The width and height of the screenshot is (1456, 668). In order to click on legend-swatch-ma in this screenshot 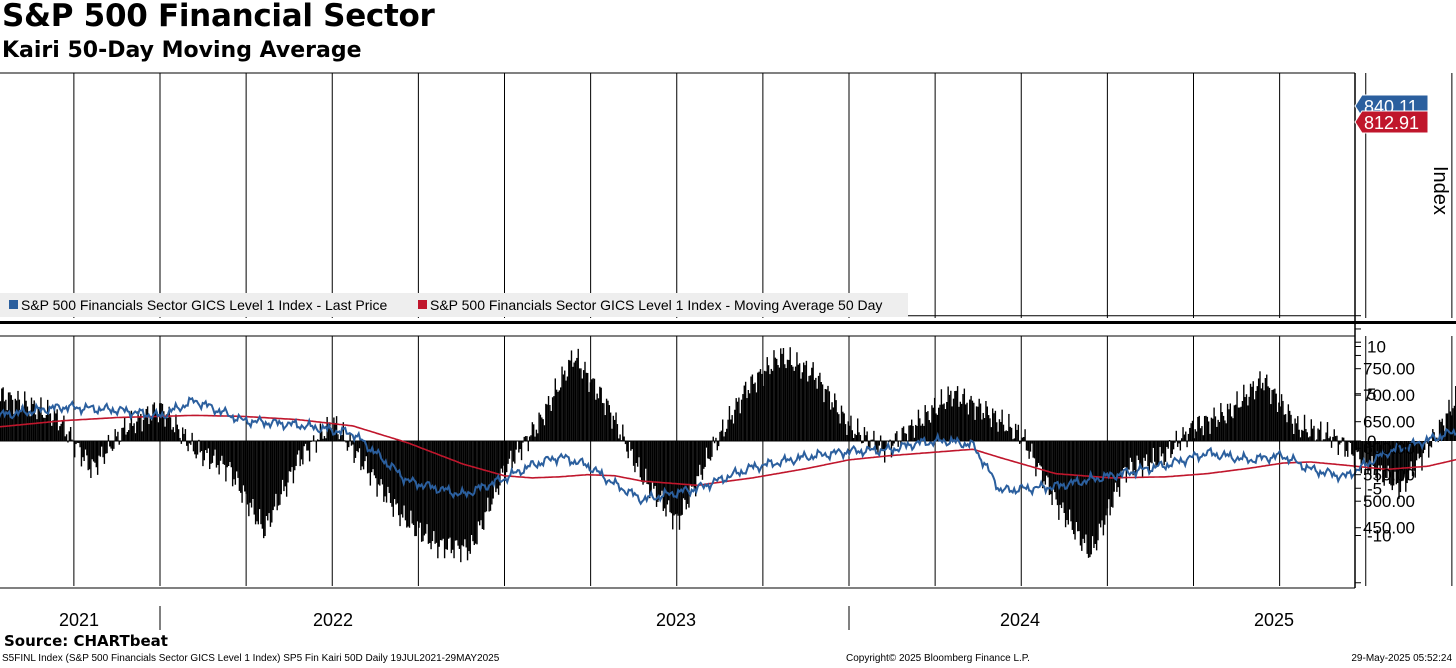, I will do `click(422, 304)`.